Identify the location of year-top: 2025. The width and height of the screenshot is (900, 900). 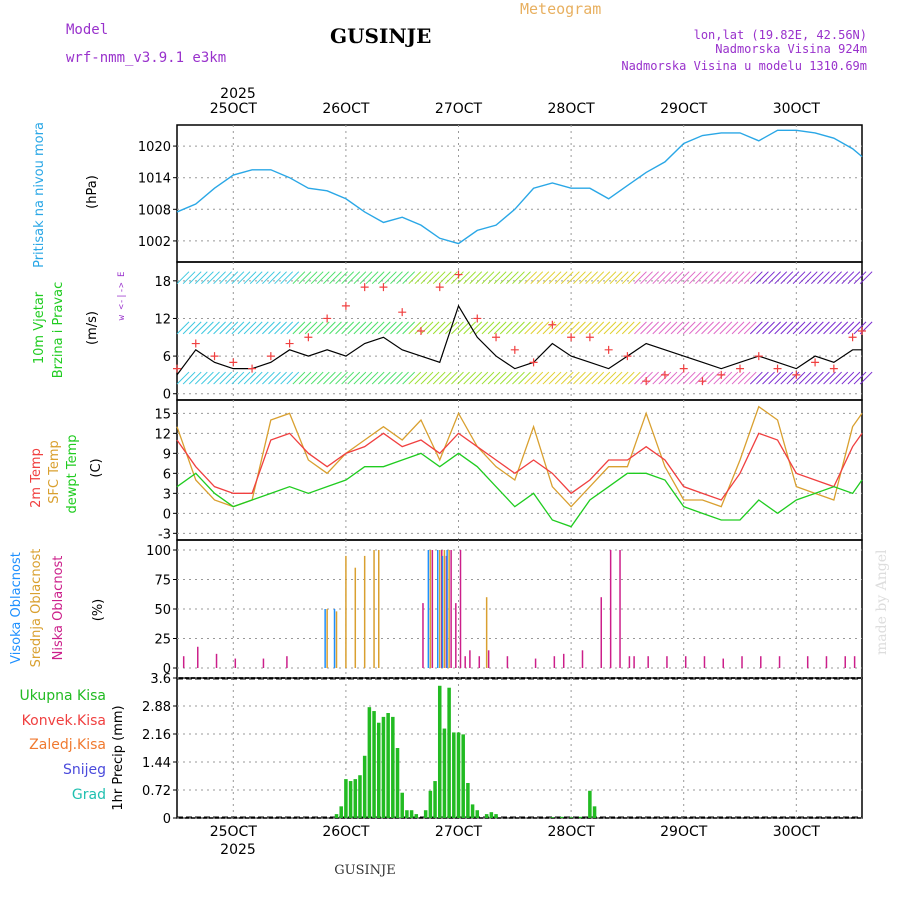
(238, 94).